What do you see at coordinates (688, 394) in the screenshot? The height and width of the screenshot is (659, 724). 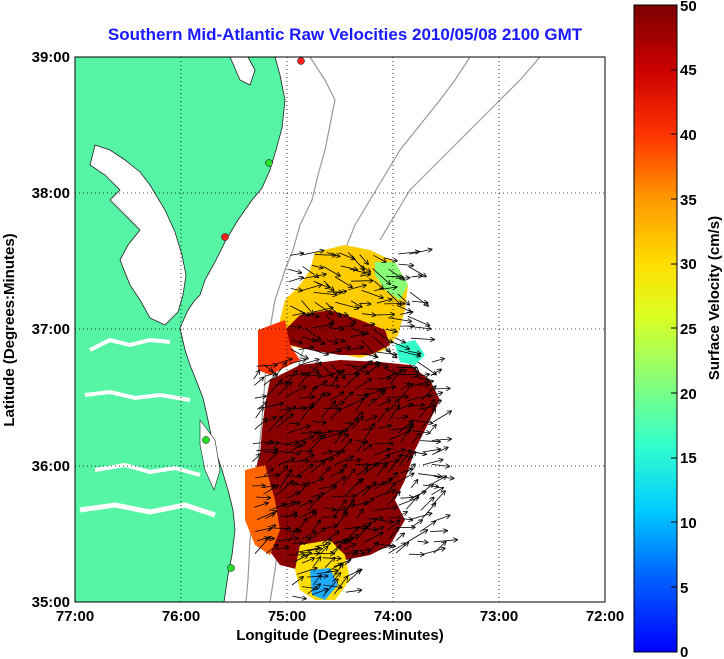 I see `colorbar-tick: 20` at bounding box center [688, 394].